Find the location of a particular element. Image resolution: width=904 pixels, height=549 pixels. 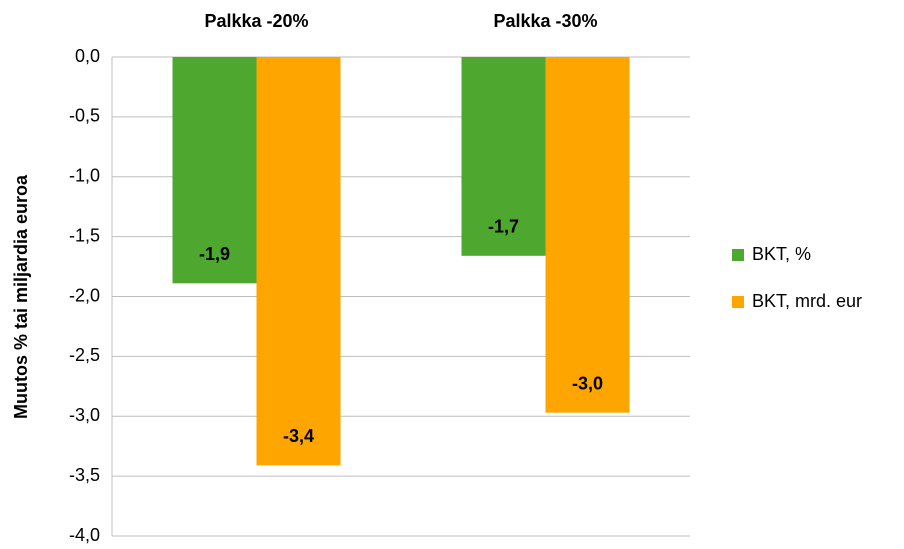

legend-label: BKT, mrd. eur is located at coordinates (807, 301).